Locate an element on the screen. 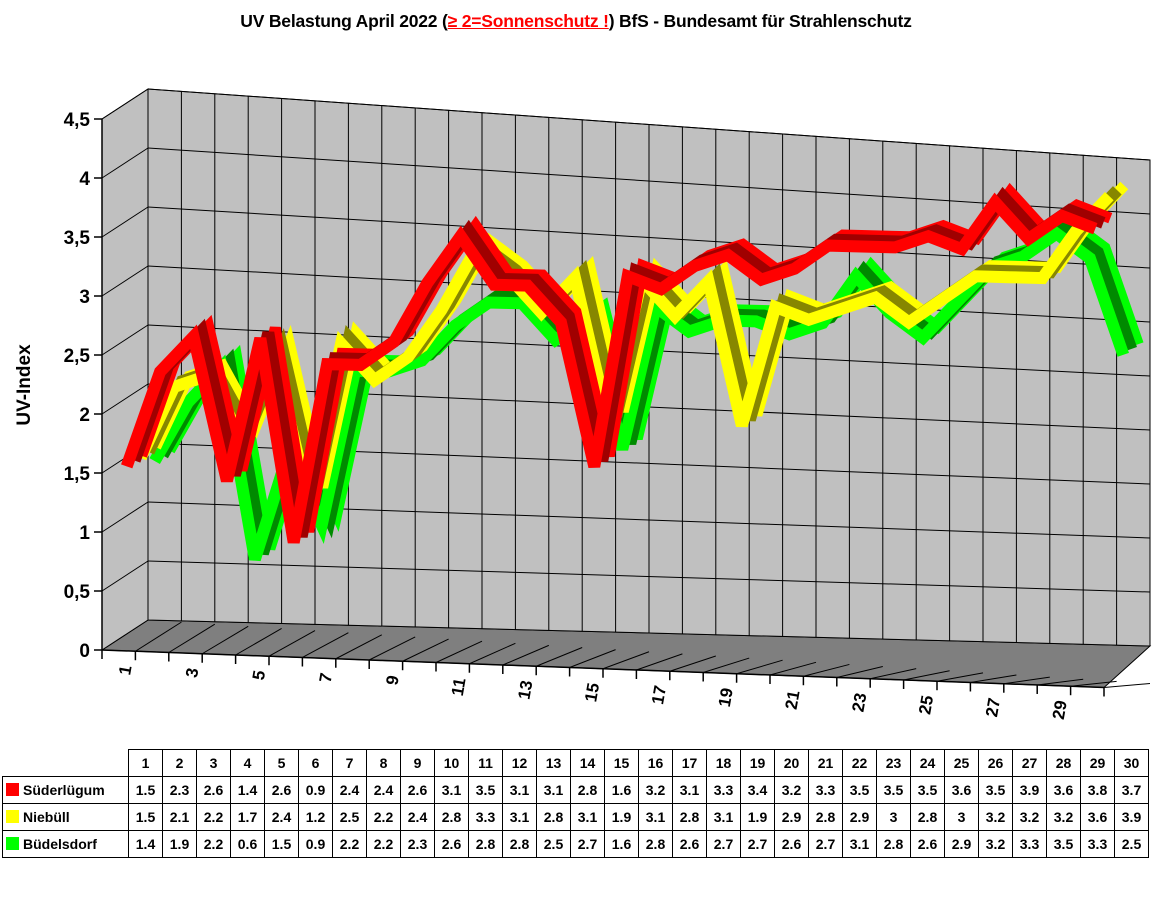 The height and width of the screenshot is (900, 1152). x-tick-label: 21 is located at coordinates (793, 700).